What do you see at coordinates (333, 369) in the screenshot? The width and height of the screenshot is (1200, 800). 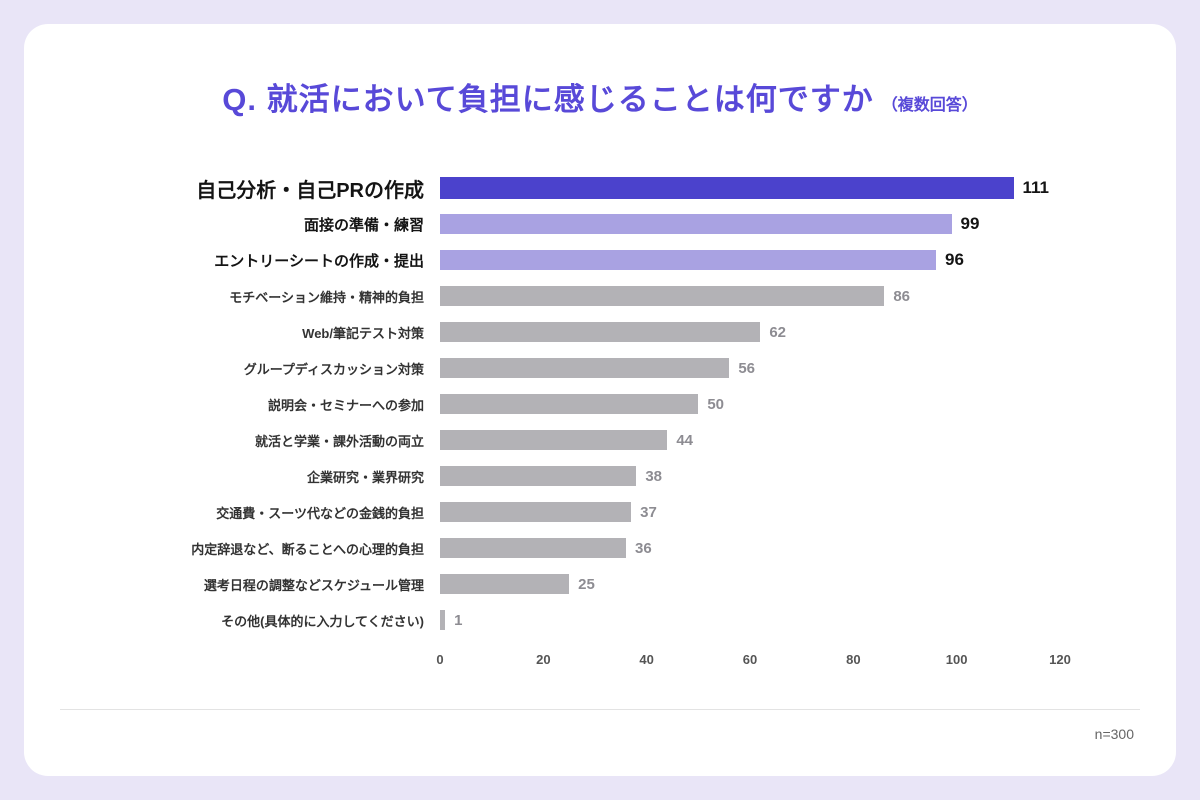 I see `category-label: グループディスカッション対策` at bounding box center [333, 369].